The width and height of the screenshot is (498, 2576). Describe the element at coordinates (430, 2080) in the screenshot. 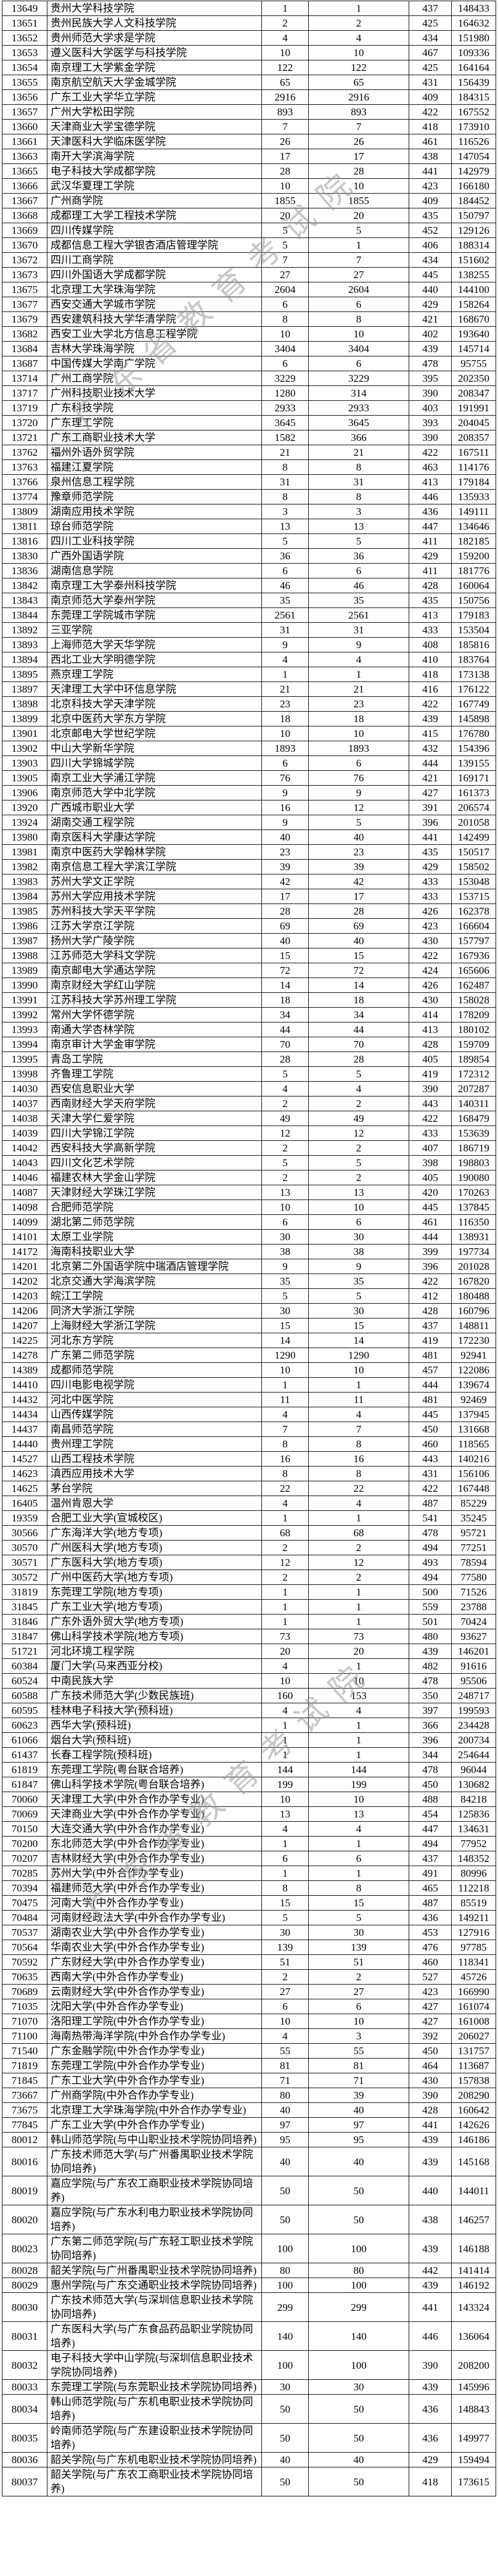

I see `cell-score: 430` at that location.